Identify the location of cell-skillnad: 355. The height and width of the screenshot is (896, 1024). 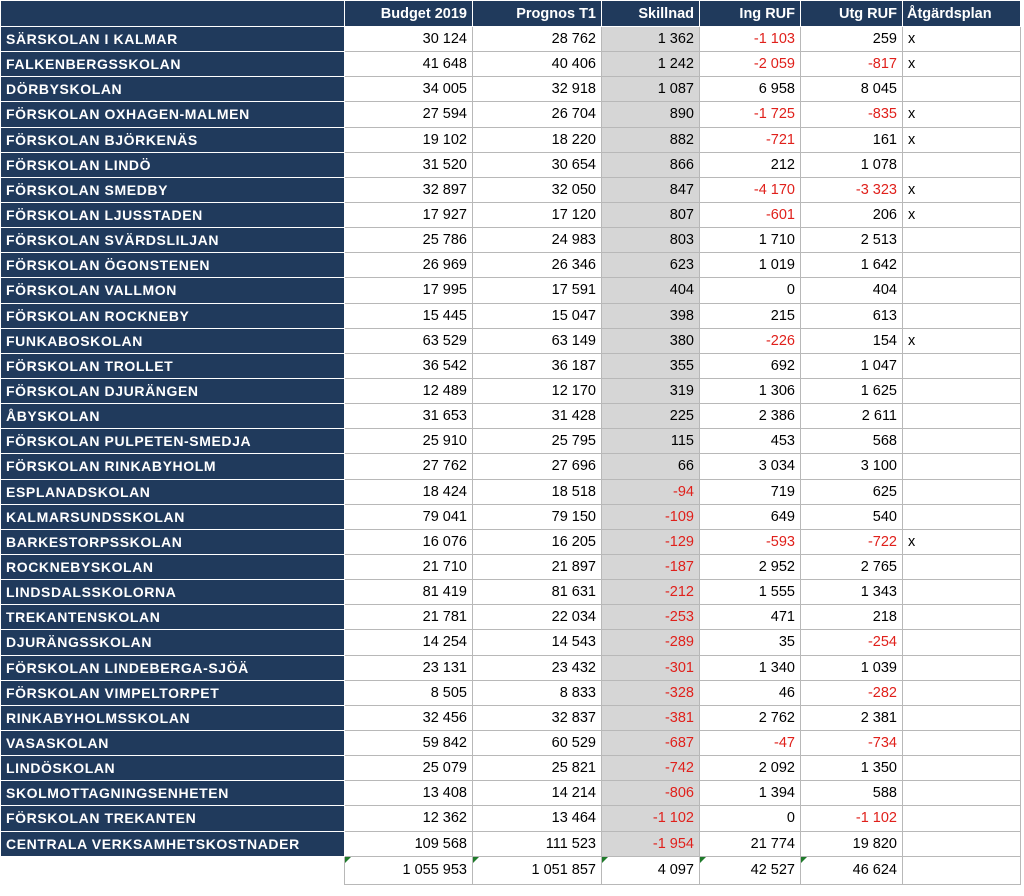
(650, 365).